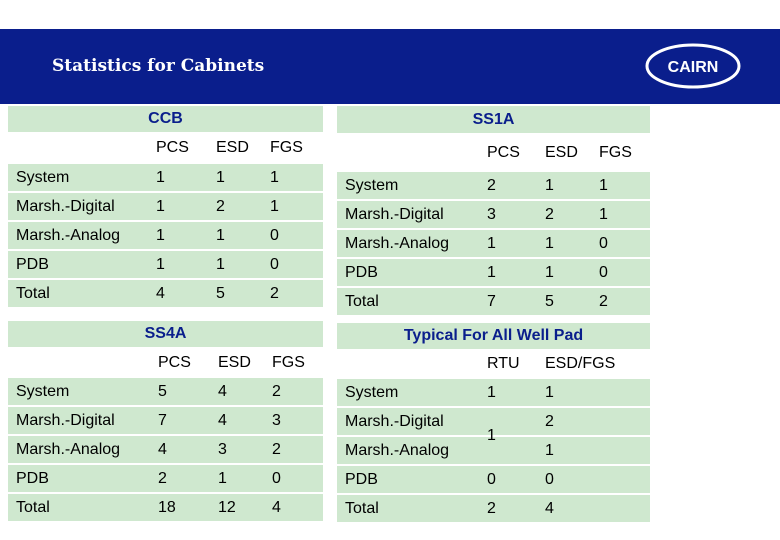  Describe the element at coordinates (693, 67) in the screenshot. I see `svg-text: CAIRN` at that location.